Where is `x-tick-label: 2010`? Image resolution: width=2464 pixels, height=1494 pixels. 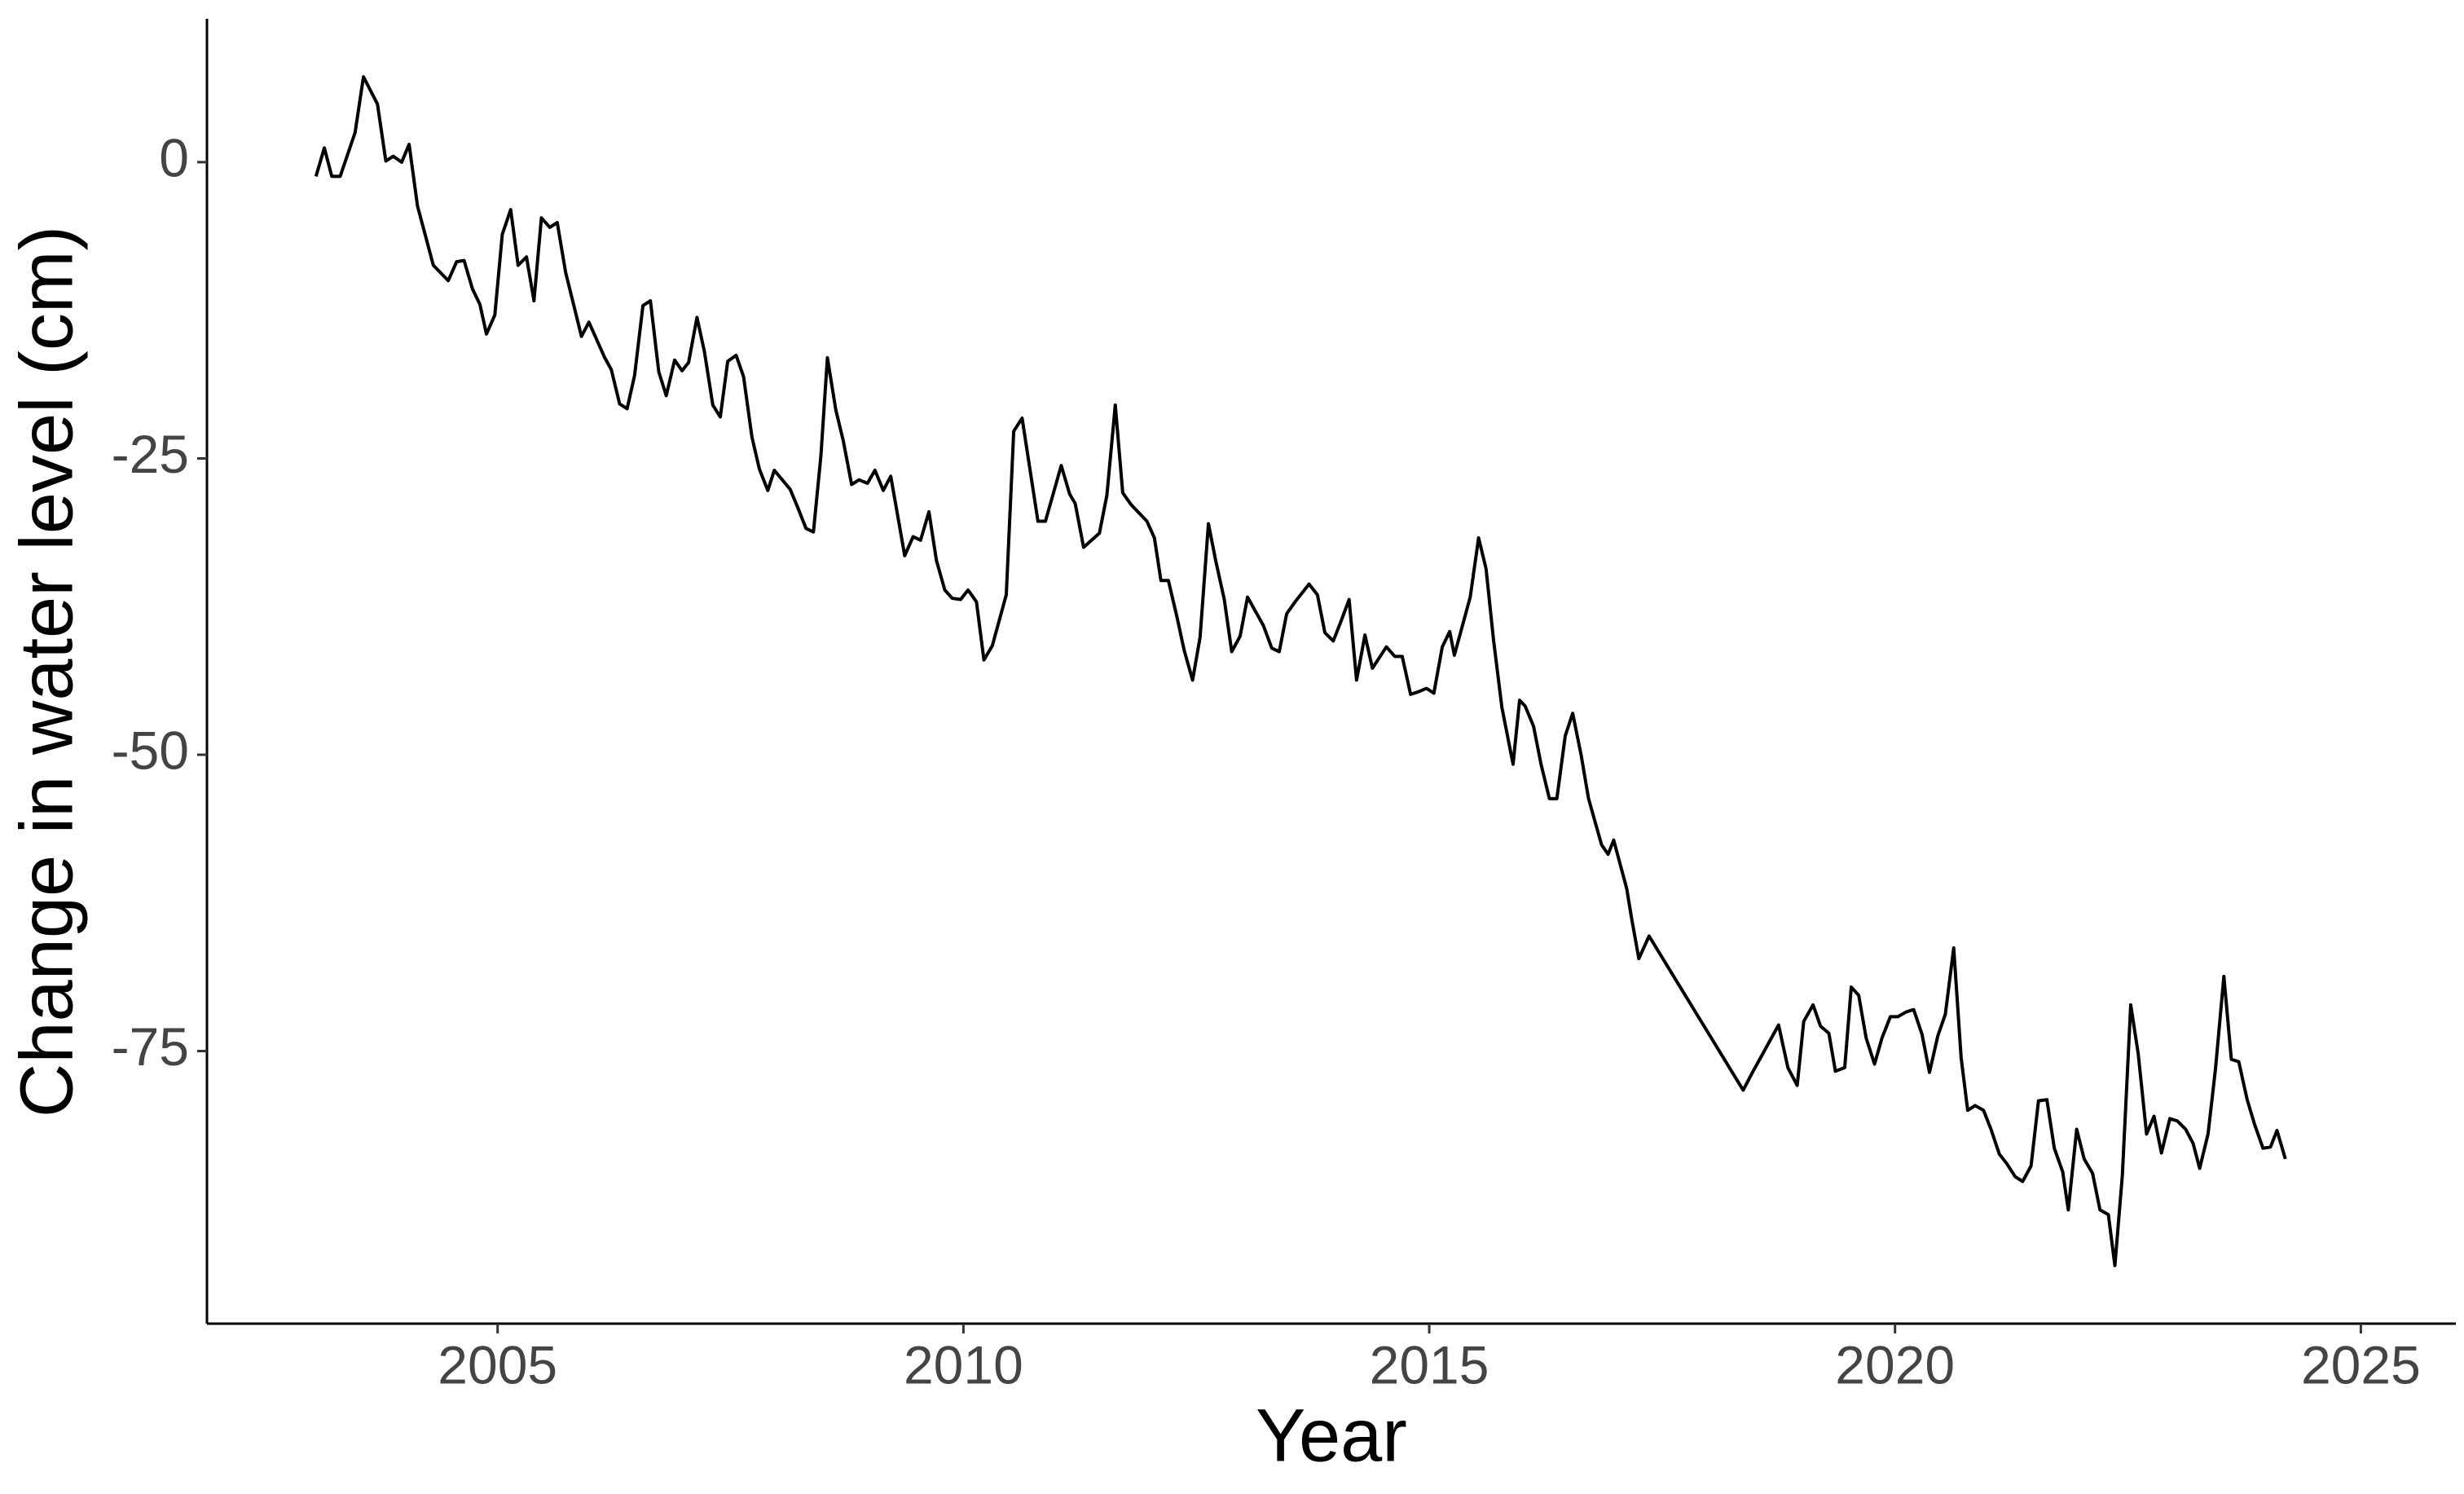 x-tick-label: 2010 is located at coordinates (963, 1364).